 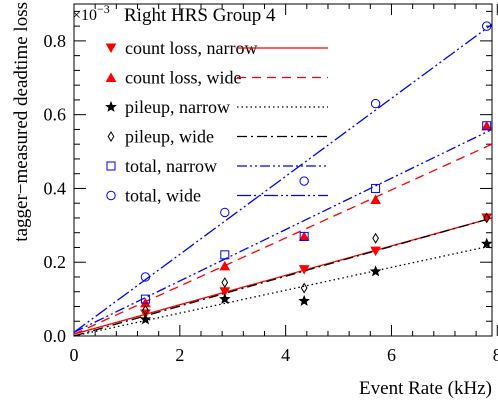 I want to click on y-multiplier-exponent: −3, so click(x=103, y=9).